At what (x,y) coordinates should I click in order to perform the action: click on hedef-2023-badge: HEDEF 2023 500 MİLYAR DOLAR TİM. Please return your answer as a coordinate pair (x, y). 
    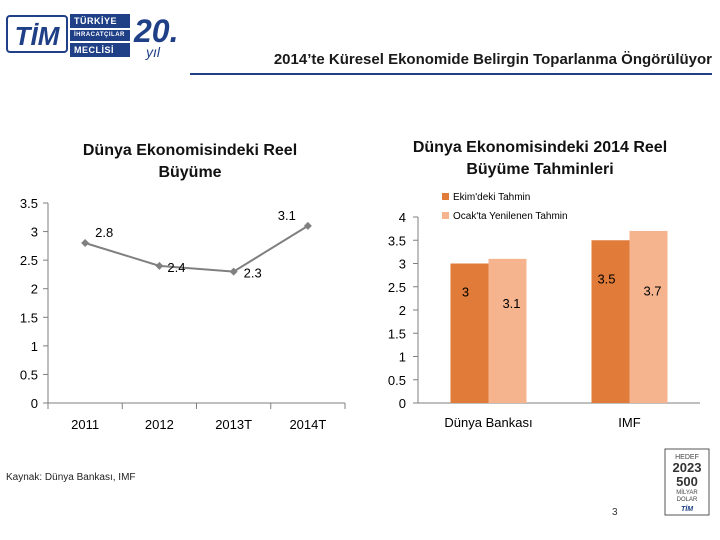
    Looking at the image, I should click on (687, 482).